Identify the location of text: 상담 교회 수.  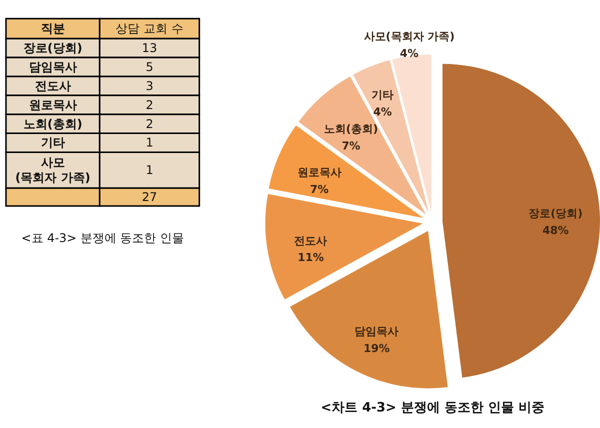
(150, 29).